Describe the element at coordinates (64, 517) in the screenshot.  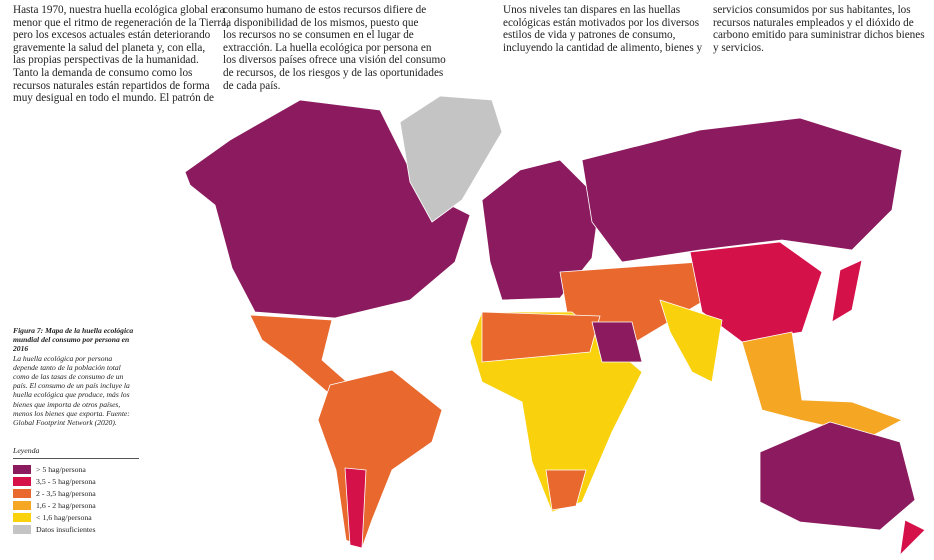
I see `legend-label: < 1,6 hag/persona` at that location.